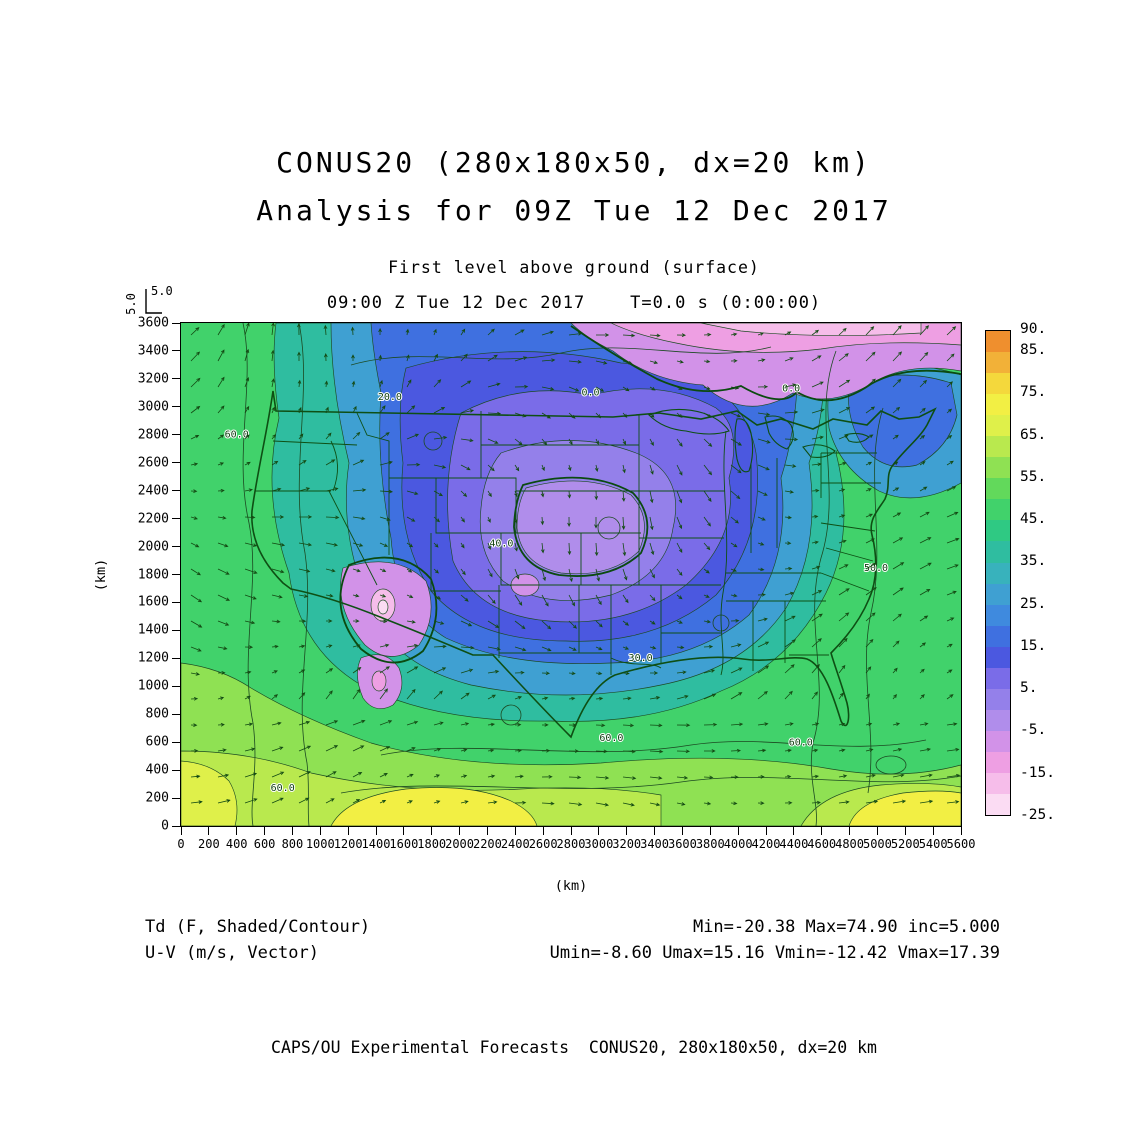  Describe the element at coordinates (157, 714) in the screenshot. I see `y-tick-label: 800` at that location.